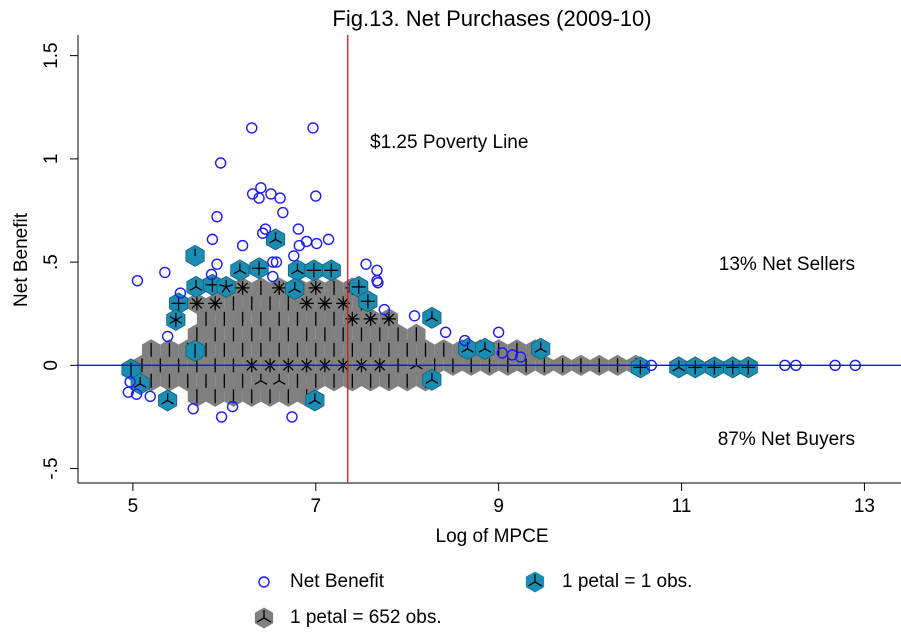  I want to click on annotation: 13% Net Sellers, so click(787, 264).